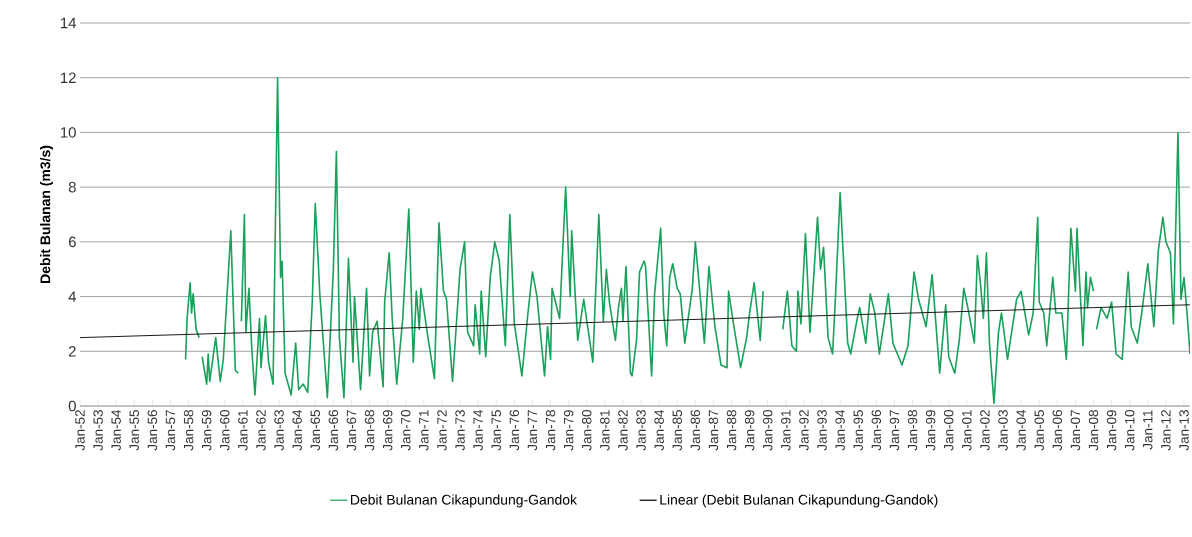 This screenshot has height=537, width=1192. I want to click on x-tick-label: Jan-83, so click(641, 430).